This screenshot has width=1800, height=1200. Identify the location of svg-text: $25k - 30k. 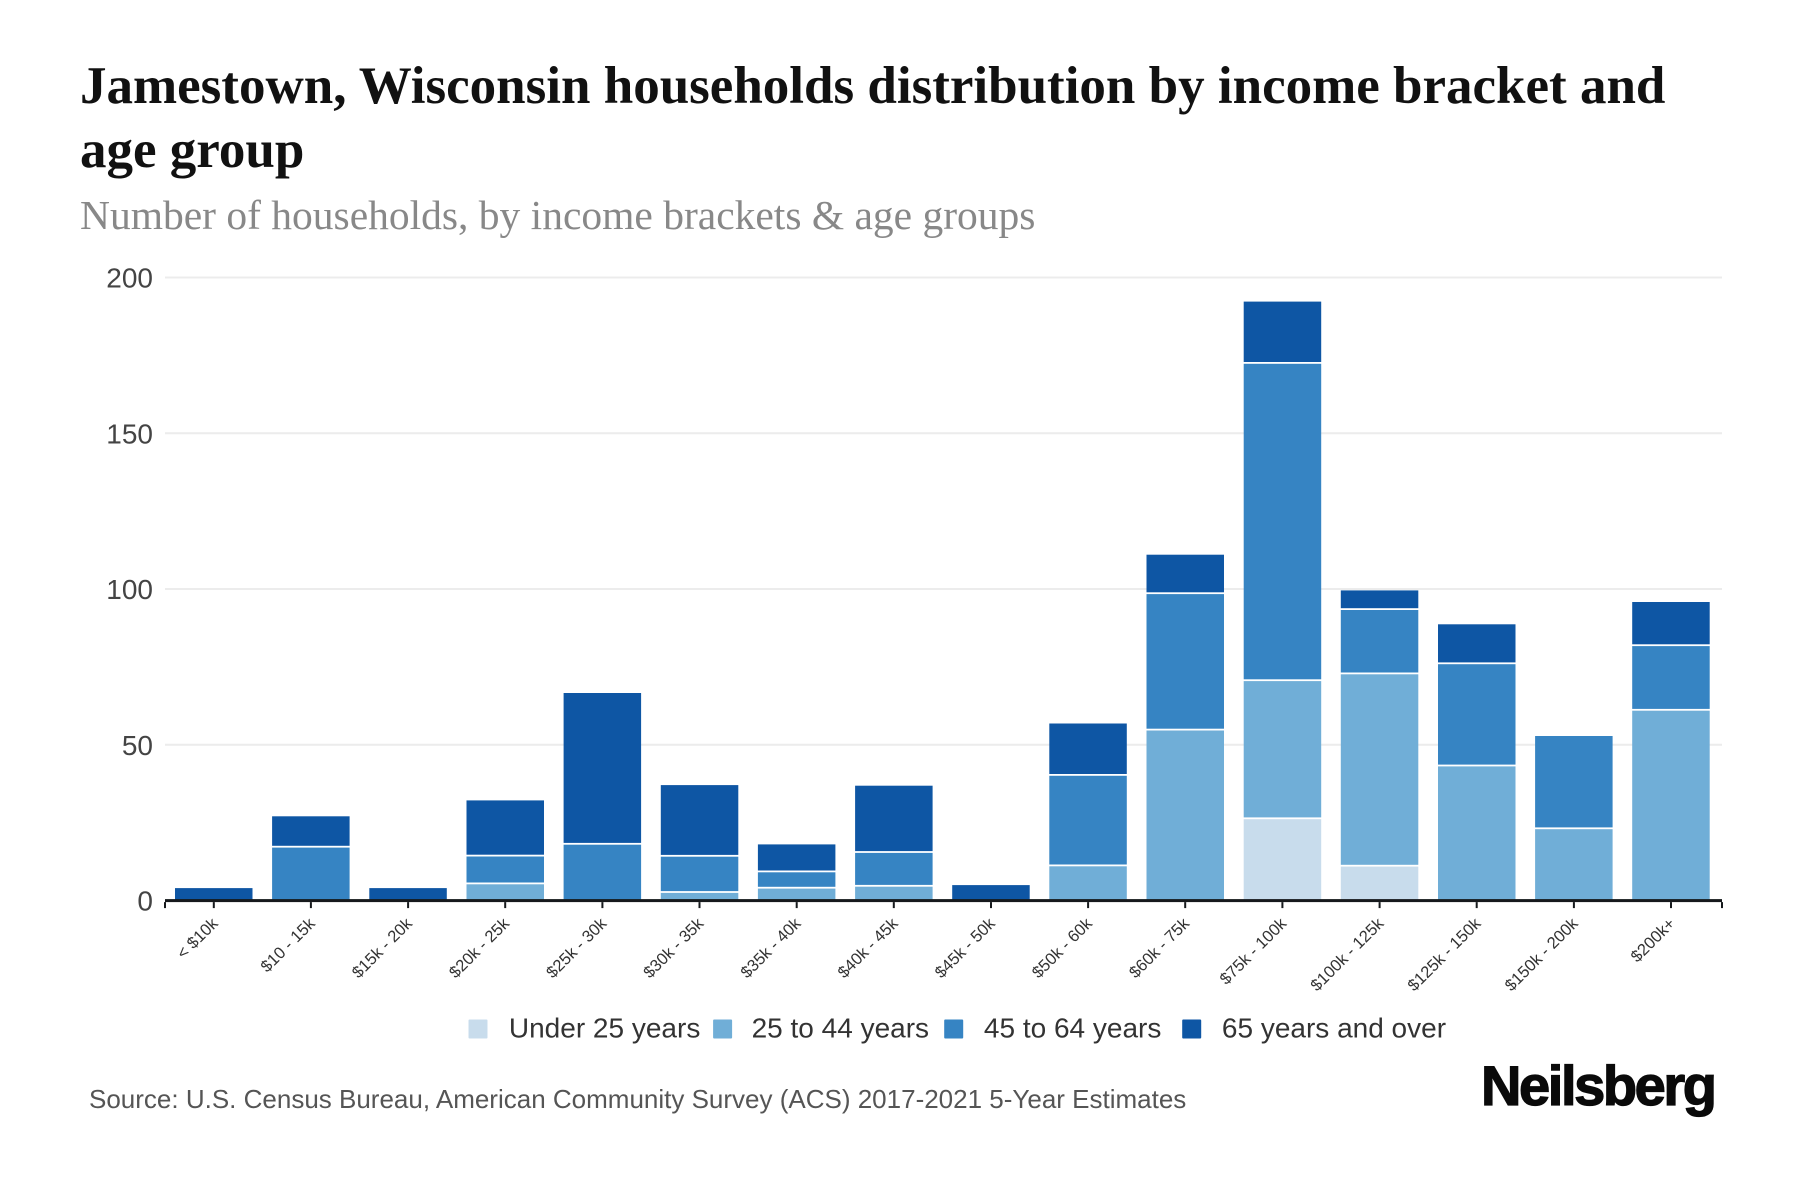
(577, 948).